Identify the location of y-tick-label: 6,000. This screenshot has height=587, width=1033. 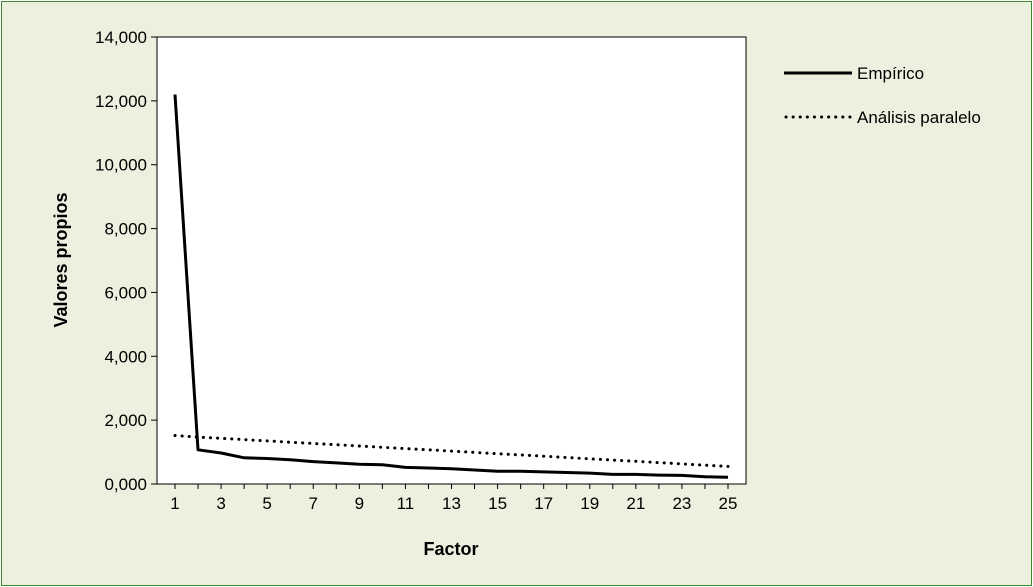
(125, 292).